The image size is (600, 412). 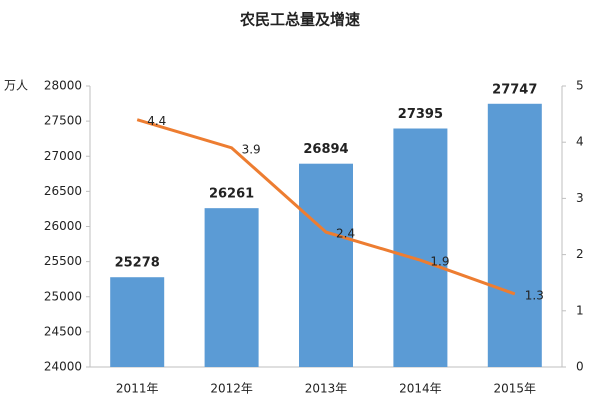 What do you see at coordinates (63, 86) in the screenshot?
I see `y-tick-label: 28000` at bounding box center [63, 86].